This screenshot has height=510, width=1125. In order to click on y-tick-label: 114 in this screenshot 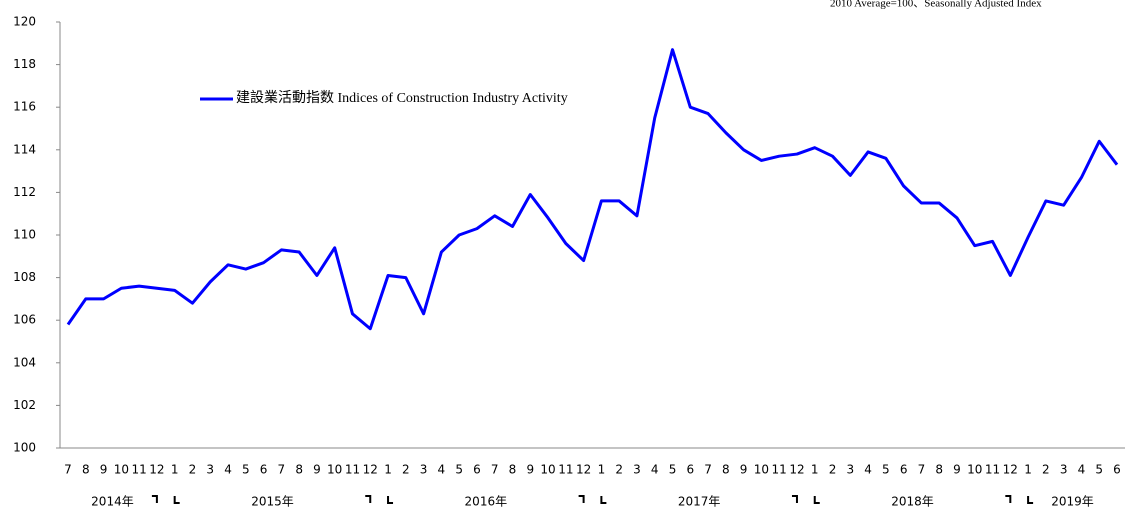, I will do `click(24, 149)`.